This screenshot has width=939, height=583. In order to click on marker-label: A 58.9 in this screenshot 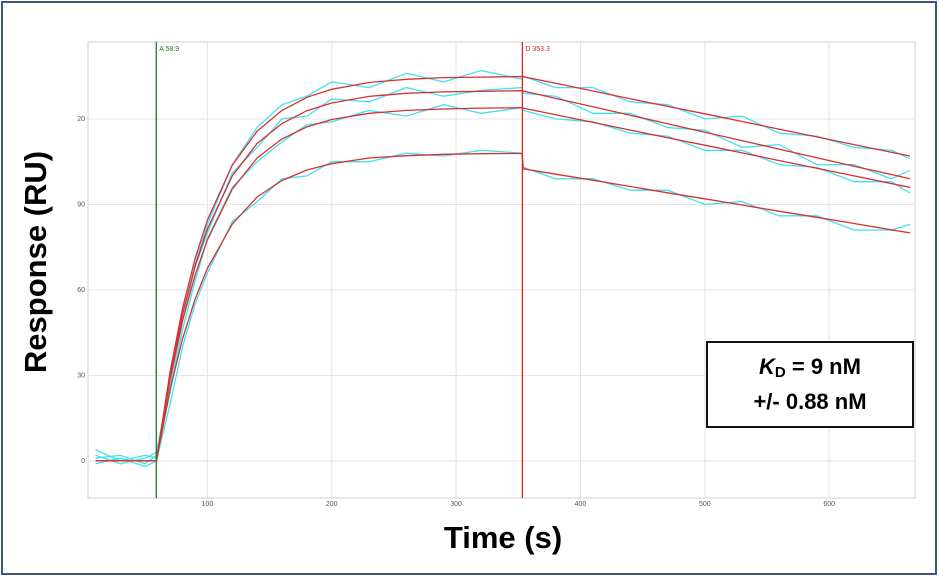, I will do `click(169, 49)`.